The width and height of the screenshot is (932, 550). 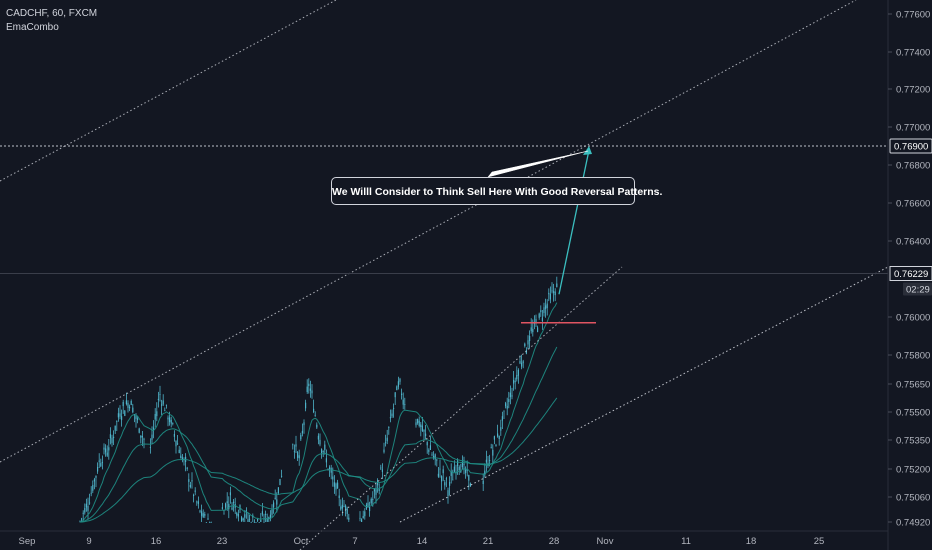 What do you see at coordinates (574, 222) in the screenshot?
I see `projection-arrow-line` at bounding box center [574, 222].